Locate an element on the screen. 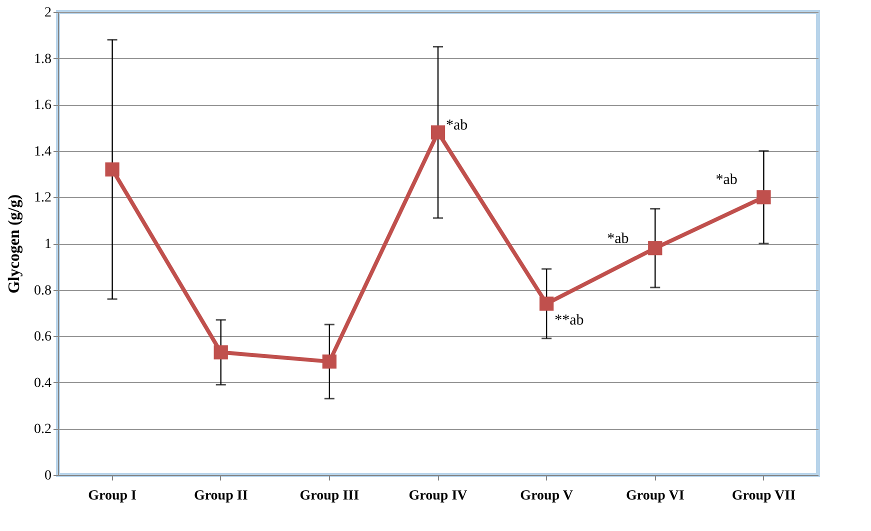 Image resolution: width=871 pixels, height=531 pixels. x-tick-label: Group VII is located at coordinates (764, 496).